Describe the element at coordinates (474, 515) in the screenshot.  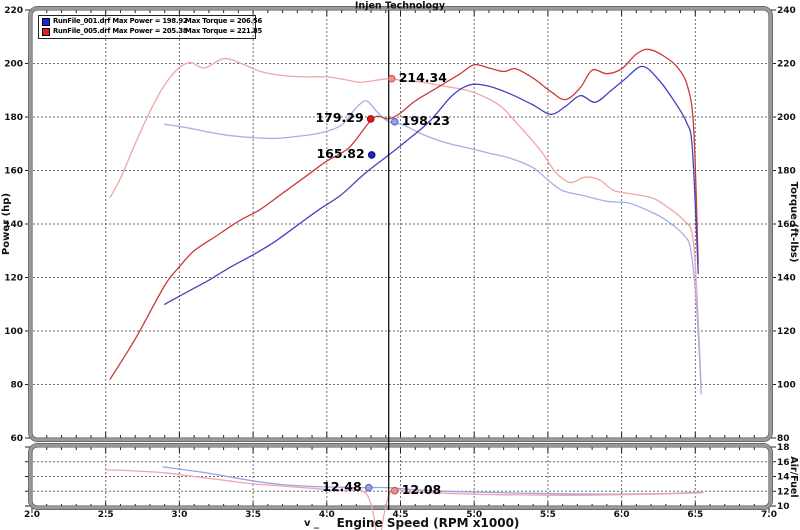
I see `tick-label-rpm: 5.0` at that location.